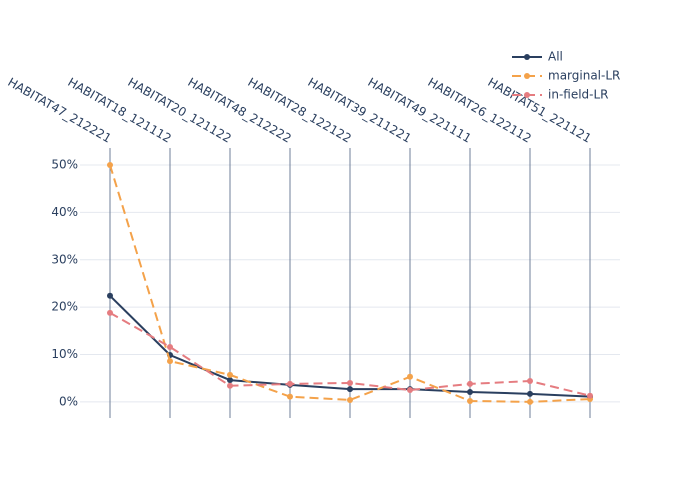  I want to click on y-tick-label: 10%, so click(64, 354).